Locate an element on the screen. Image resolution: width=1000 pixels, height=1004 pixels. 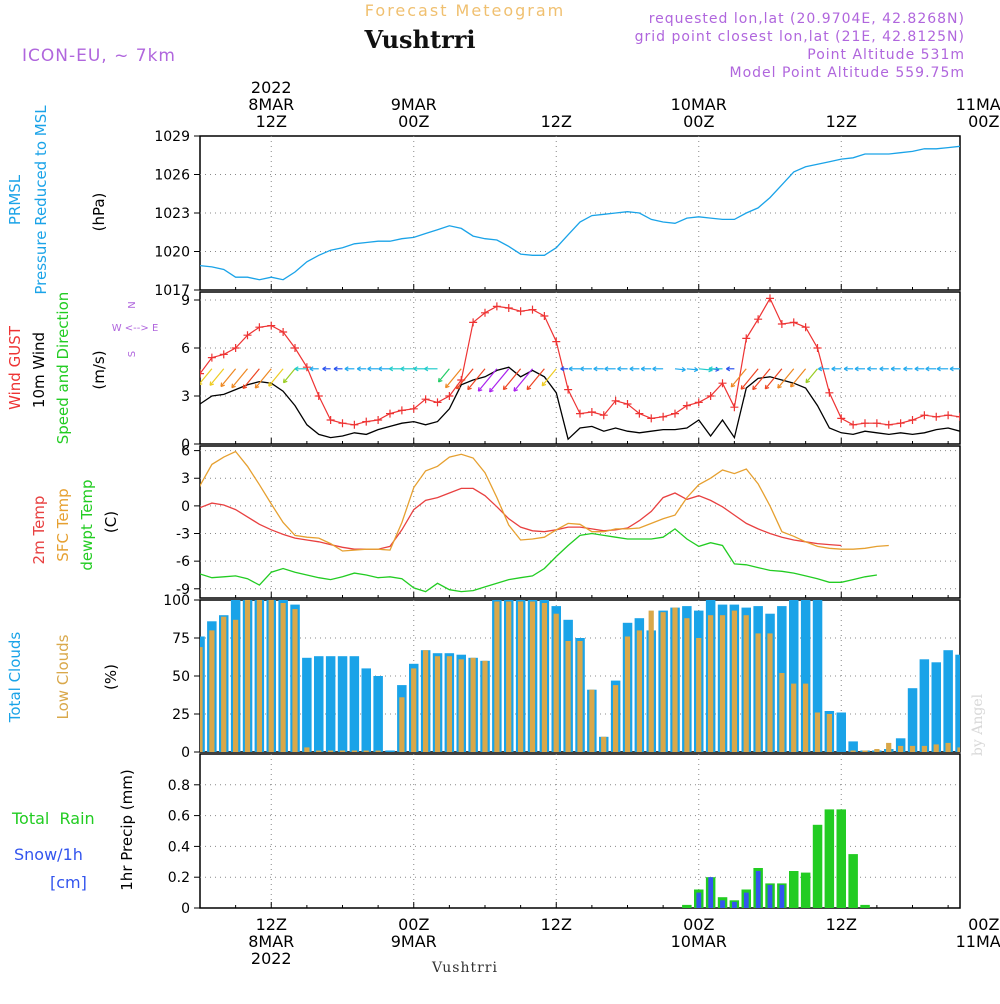
ylabel-prmsl: PRMSL is located at coordinates (15, 199).